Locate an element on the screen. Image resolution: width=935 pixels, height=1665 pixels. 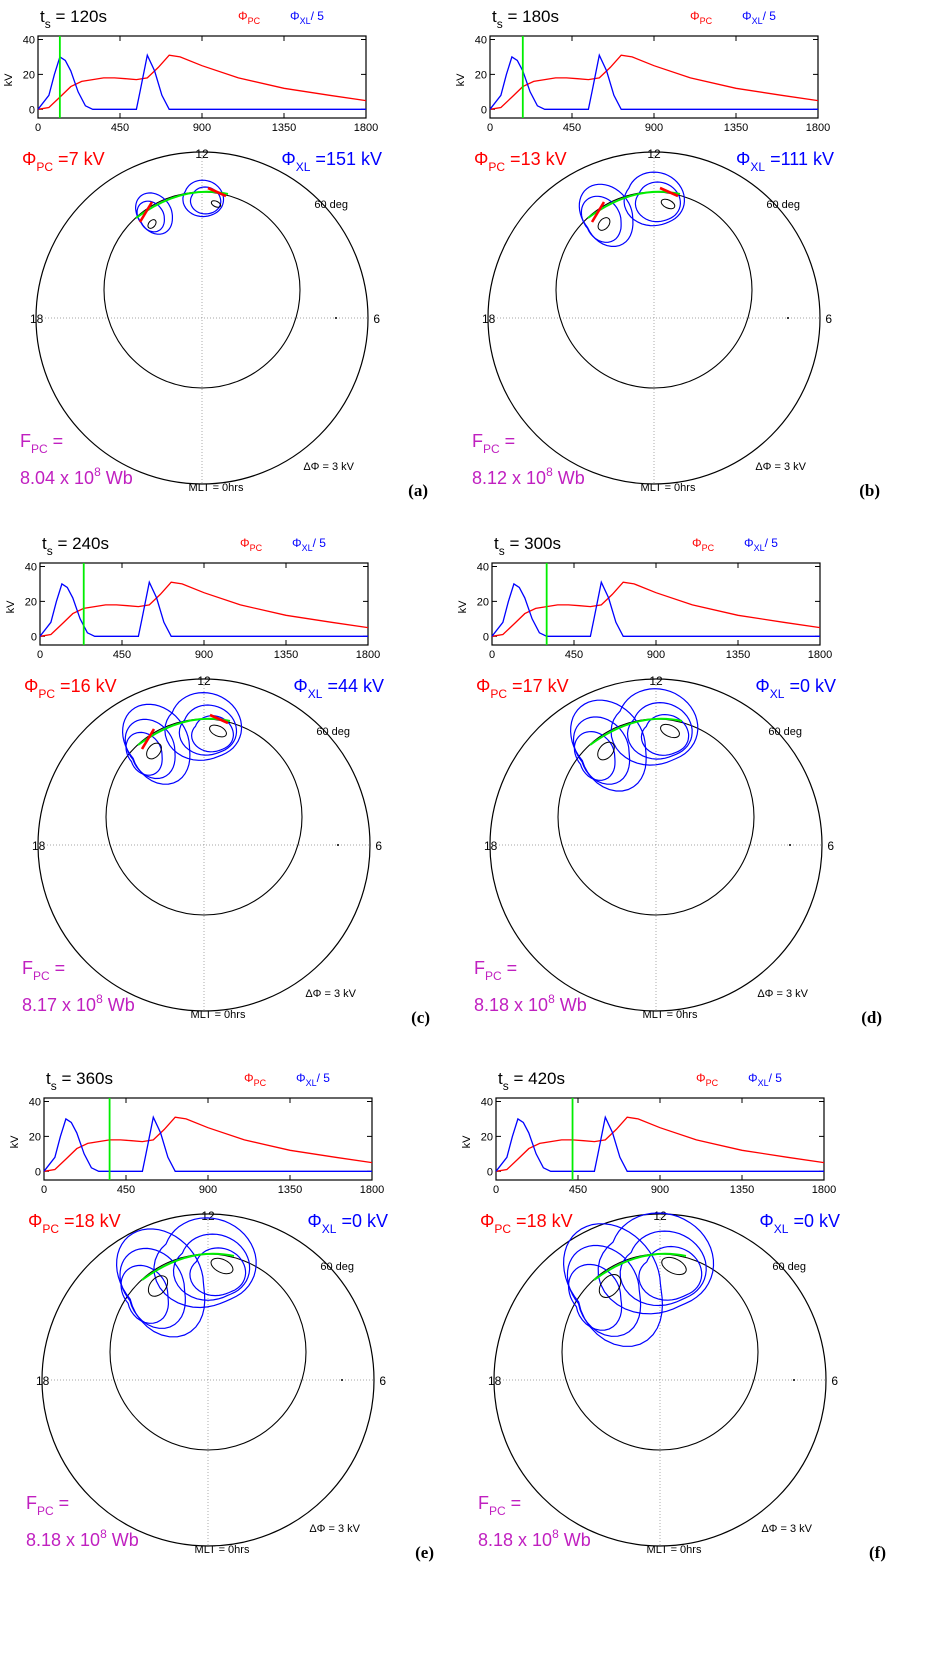
phi-xl-value: 151 is located at coordinates (341, 159).